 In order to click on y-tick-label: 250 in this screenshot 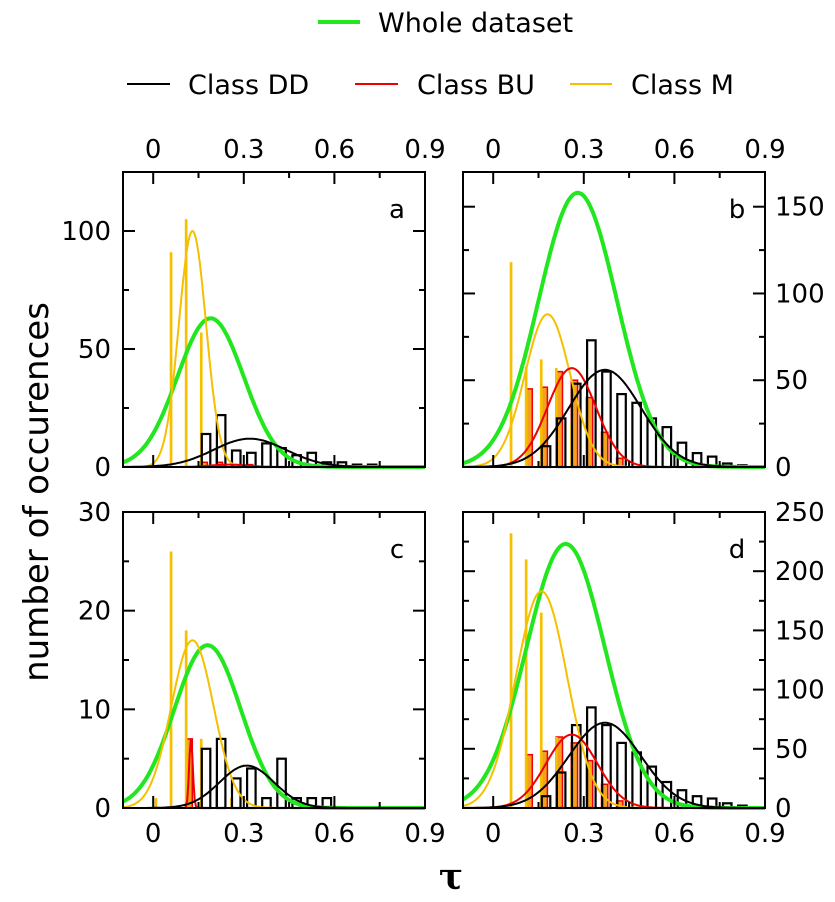, I will do `click(800, 513)`.